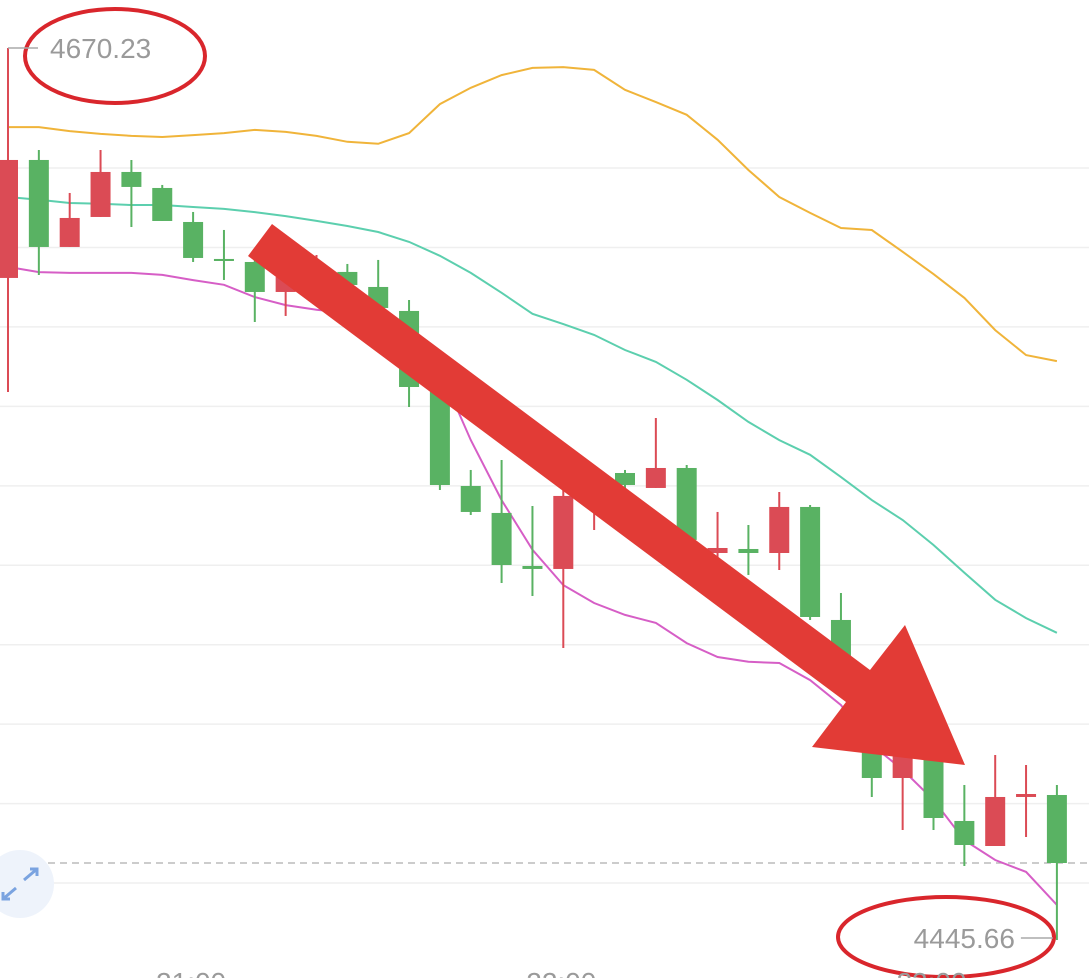  I want to click on max-label: 4670.23, so click(100, 48).